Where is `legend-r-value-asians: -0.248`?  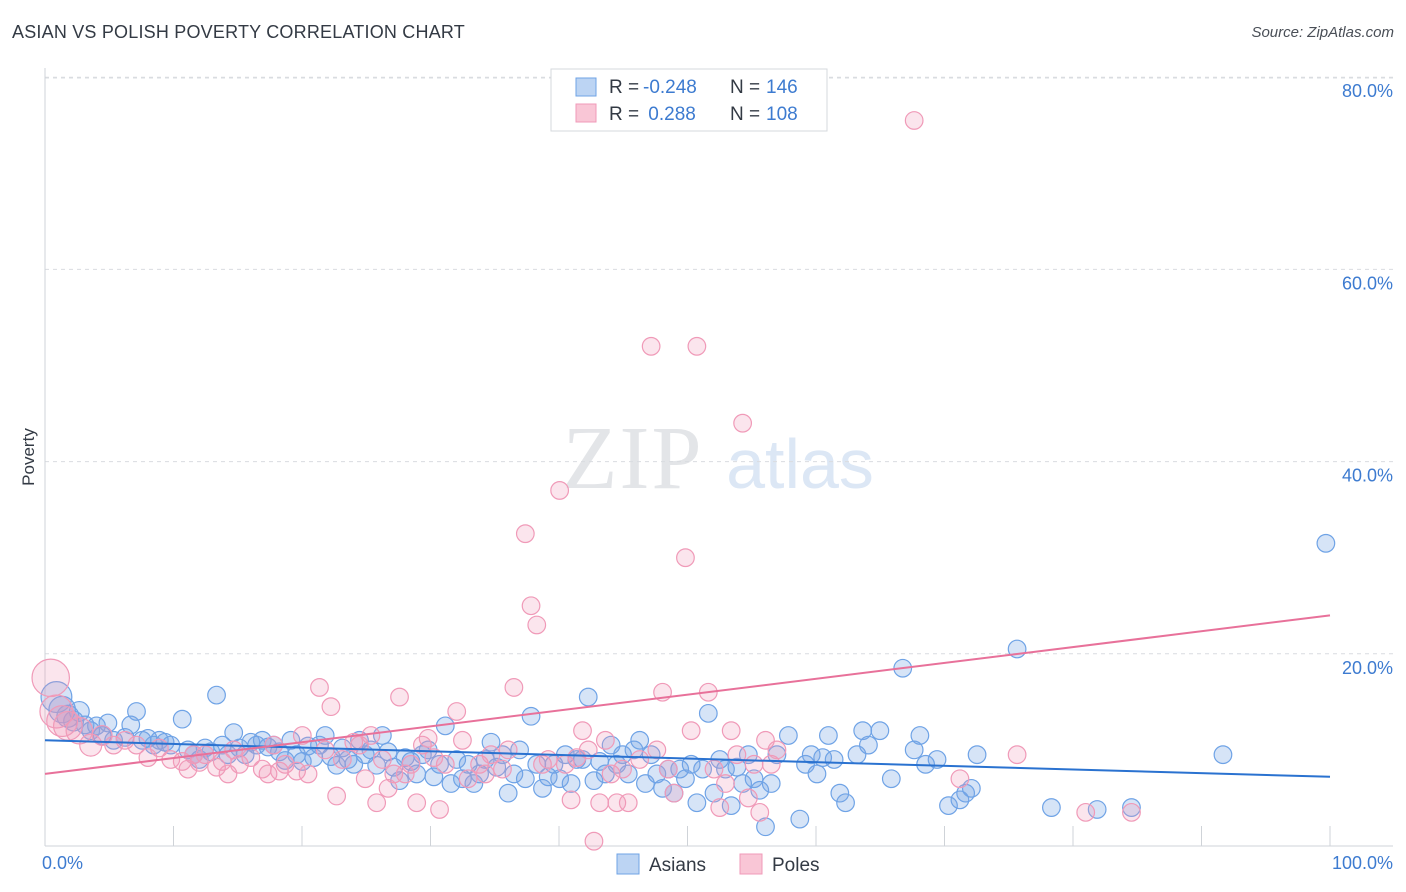
legend-r-value-asians: -0.248 is located at coordinates (670, 87).